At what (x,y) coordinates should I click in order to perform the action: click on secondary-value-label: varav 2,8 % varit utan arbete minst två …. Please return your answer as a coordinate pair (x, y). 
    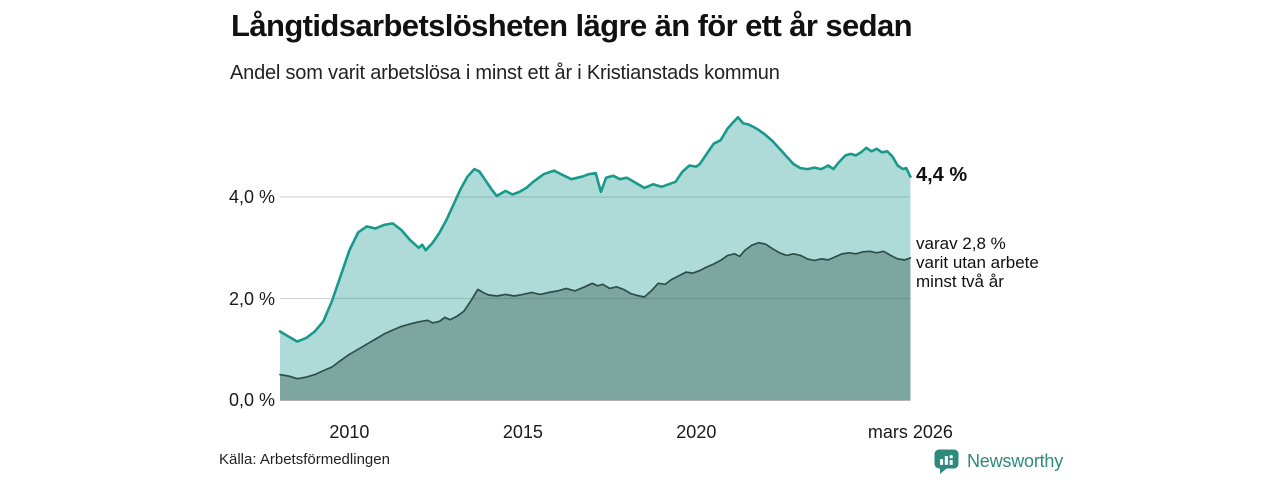
    Looking at the image, I should click on (977, 262).